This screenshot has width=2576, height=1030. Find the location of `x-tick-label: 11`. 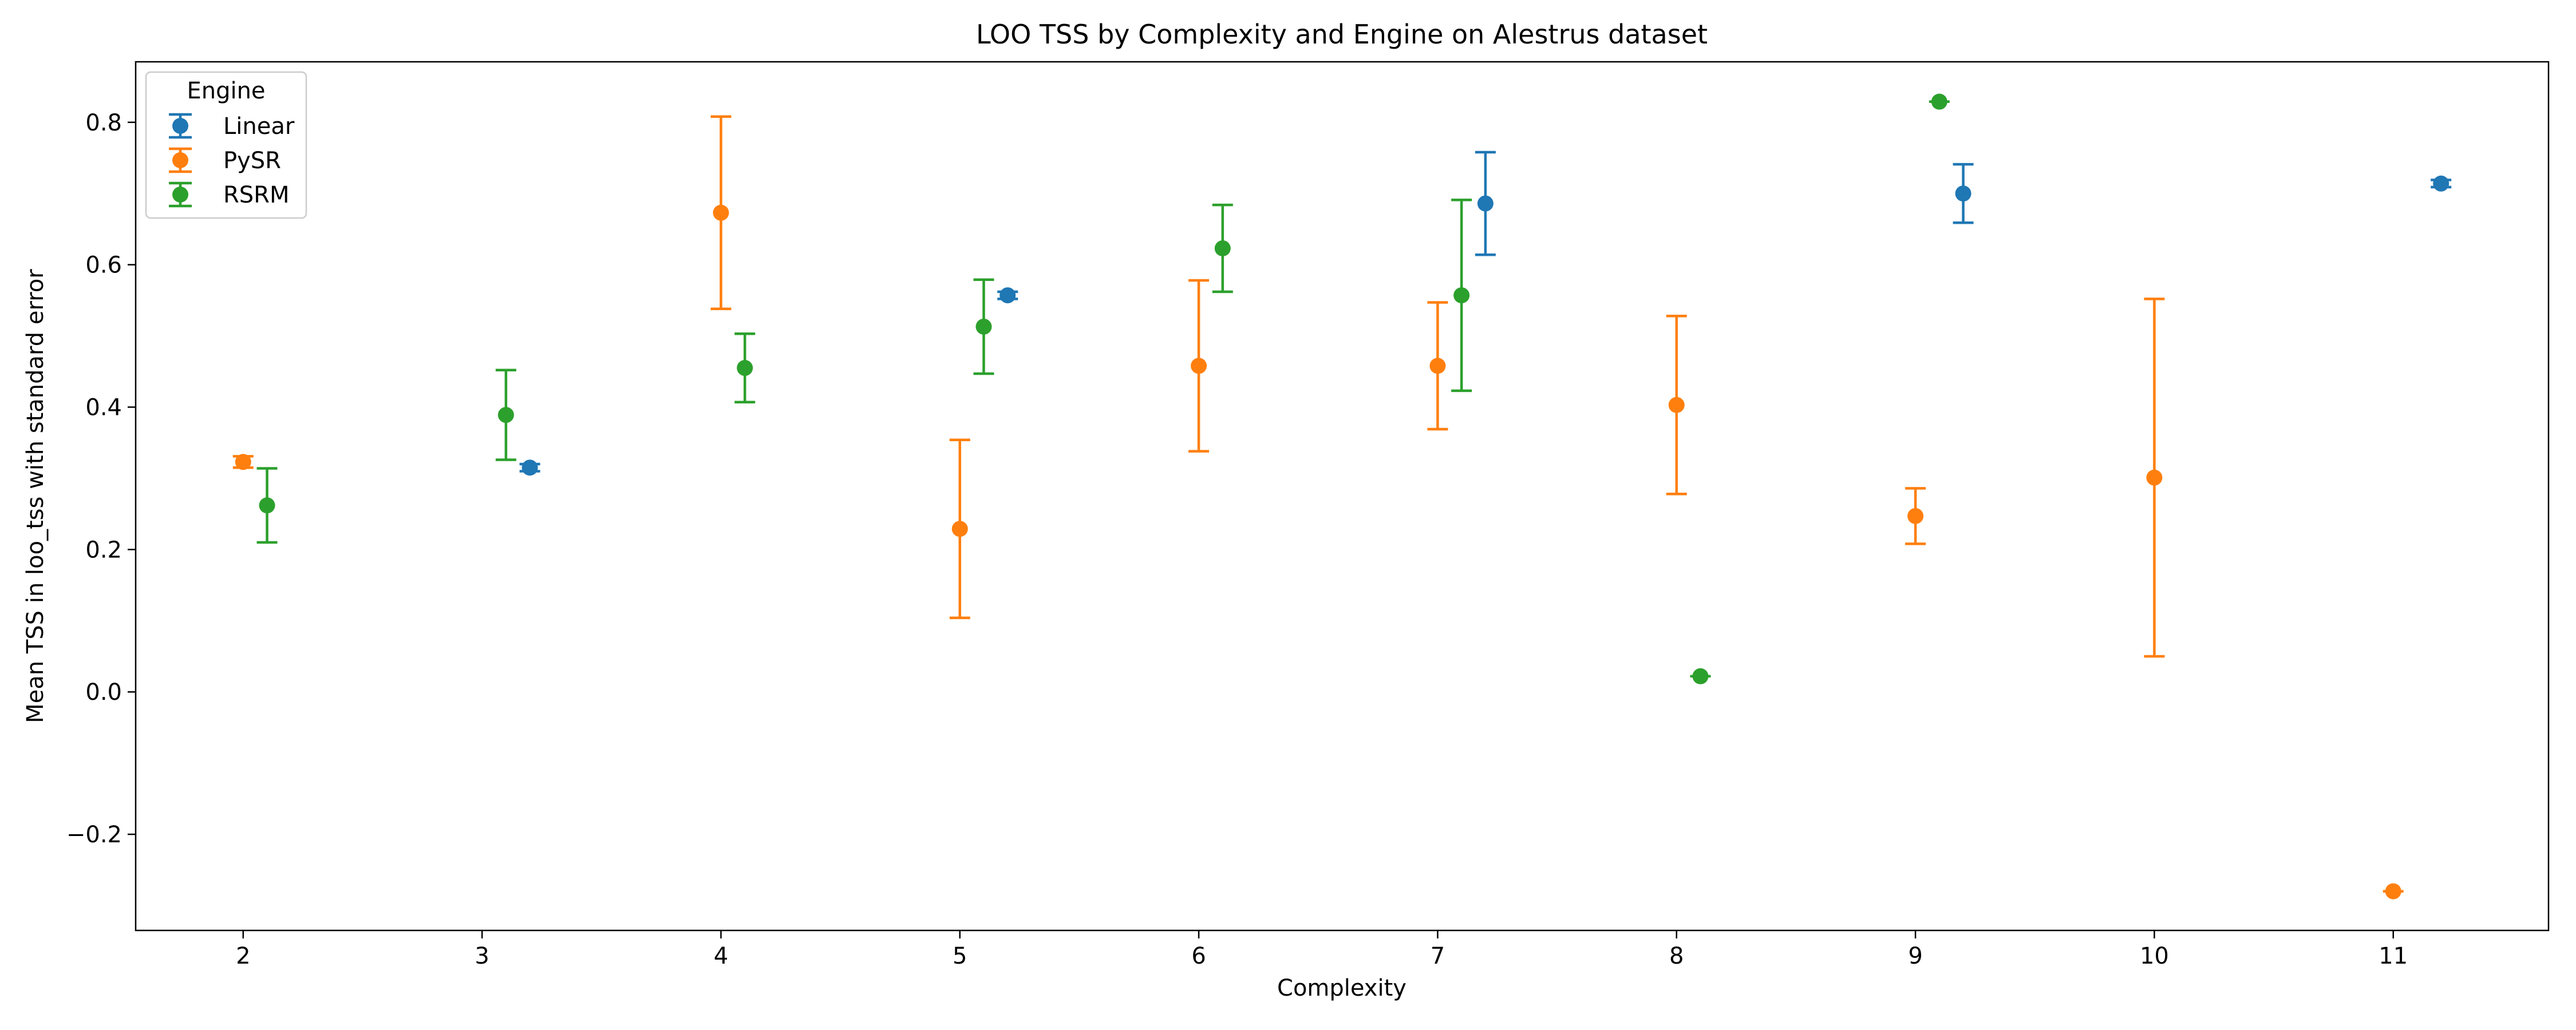

x-tick-label: 11 is located at coordinates (2393, 956).